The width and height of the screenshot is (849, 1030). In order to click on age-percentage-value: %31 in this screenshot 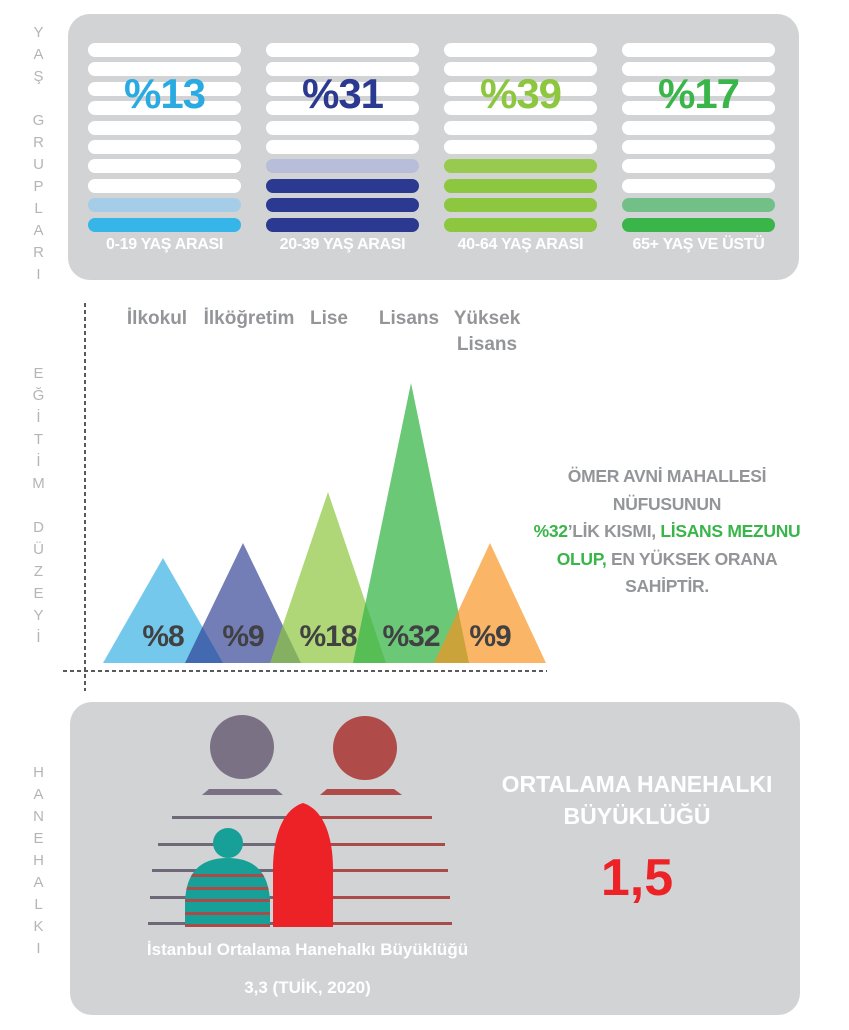, I will do `click(342, 93)`.